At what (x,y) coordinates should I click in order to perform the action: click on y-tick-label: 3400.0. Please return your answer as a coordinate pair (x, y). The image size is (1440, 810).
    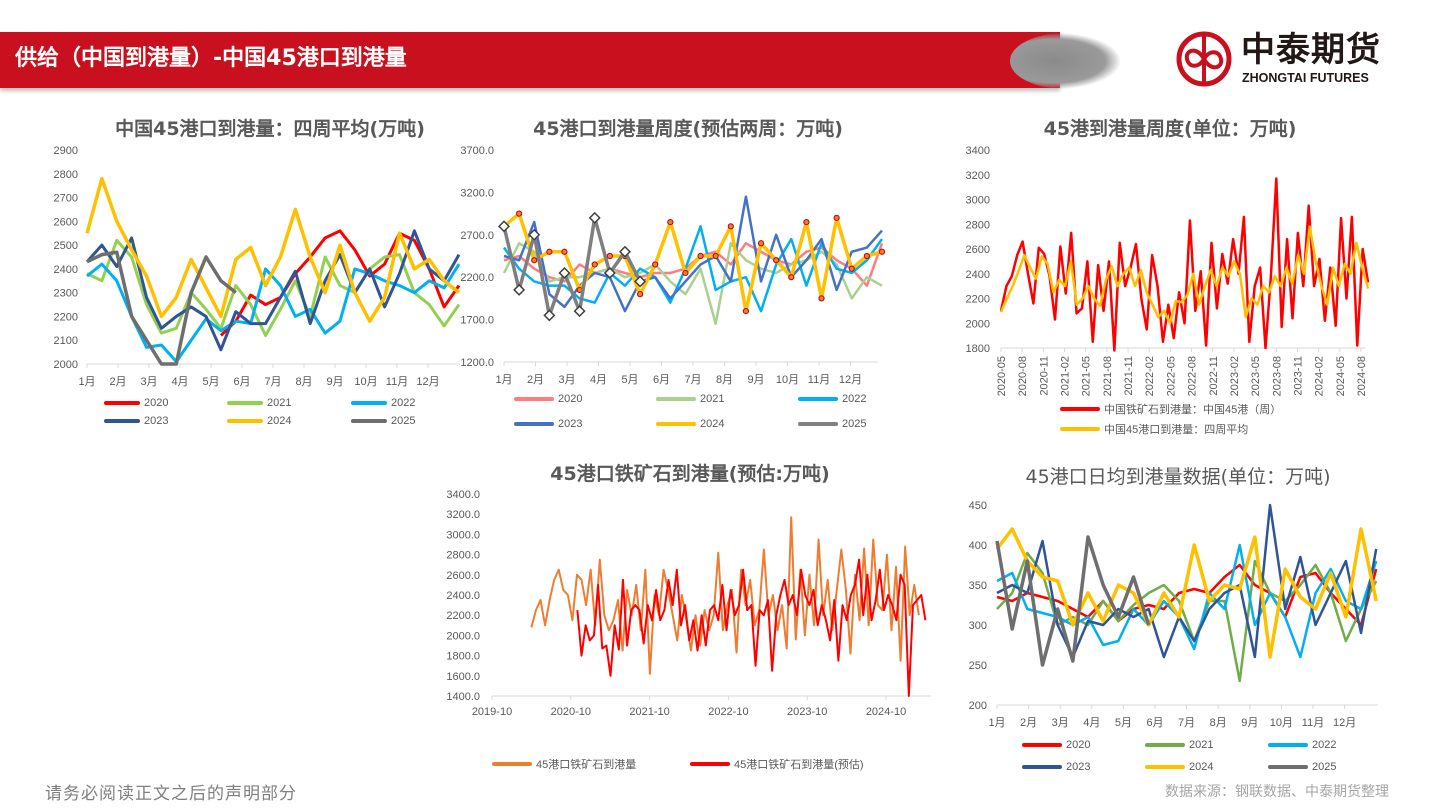
    Looking at the image, I should click on (463, 495).